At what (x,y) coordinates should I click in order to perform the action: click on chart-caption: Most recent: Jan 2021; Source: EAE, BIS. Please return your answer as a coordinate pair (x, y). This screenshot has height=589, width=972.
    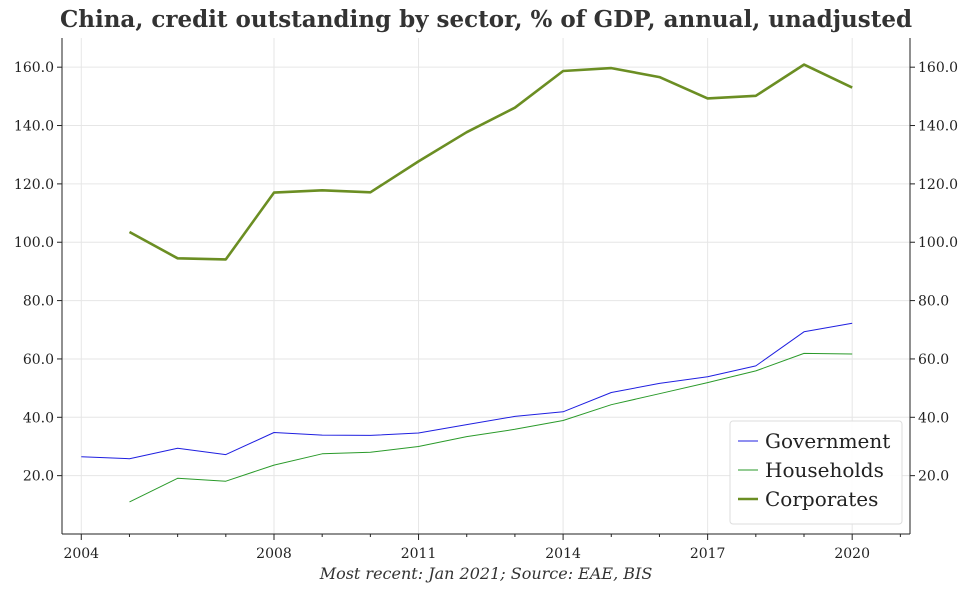
    Looking at the image, I should click on (486, 573).